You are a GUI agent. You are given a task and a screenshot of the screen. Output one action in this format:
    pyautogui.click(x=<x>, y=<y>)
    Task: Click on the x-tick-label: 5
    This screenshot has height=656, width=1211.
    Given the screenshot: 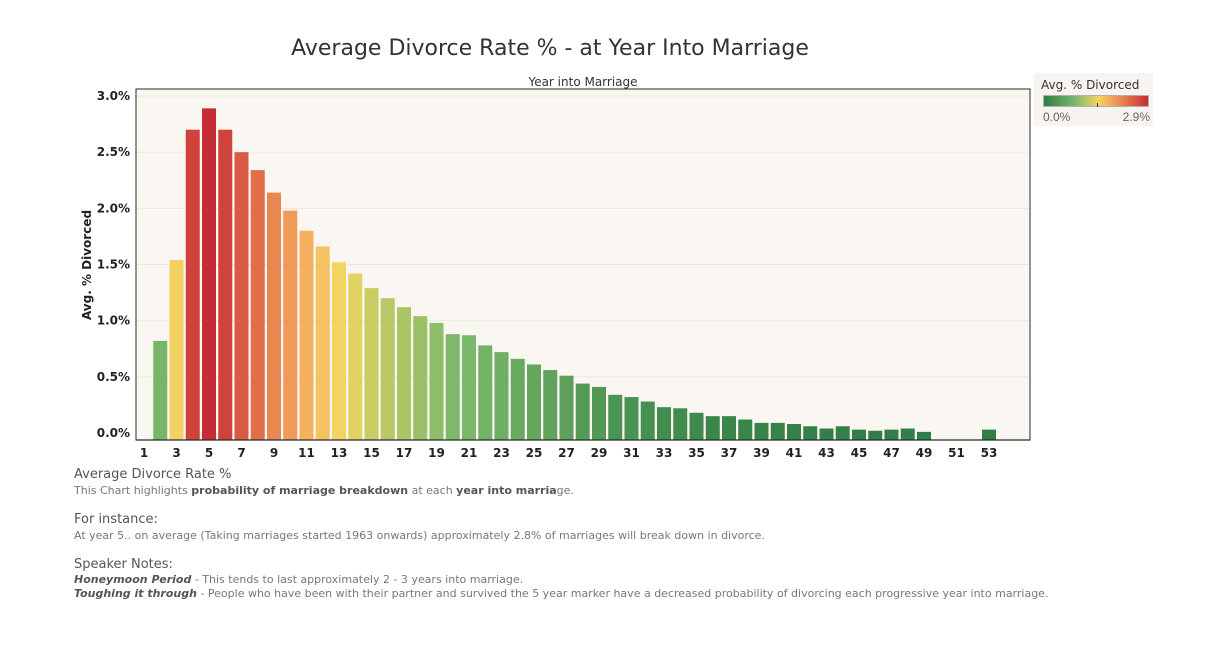 What is the action you would take?
    pyautogui.click(x=209, y=453)
    